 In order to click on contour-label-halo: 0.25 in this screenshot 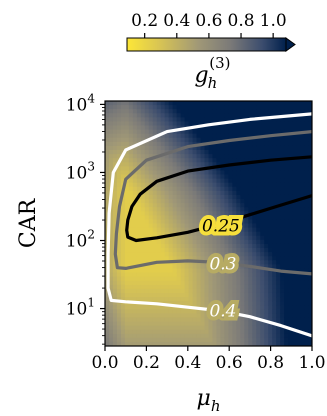, I will do `click(221, 227)`.